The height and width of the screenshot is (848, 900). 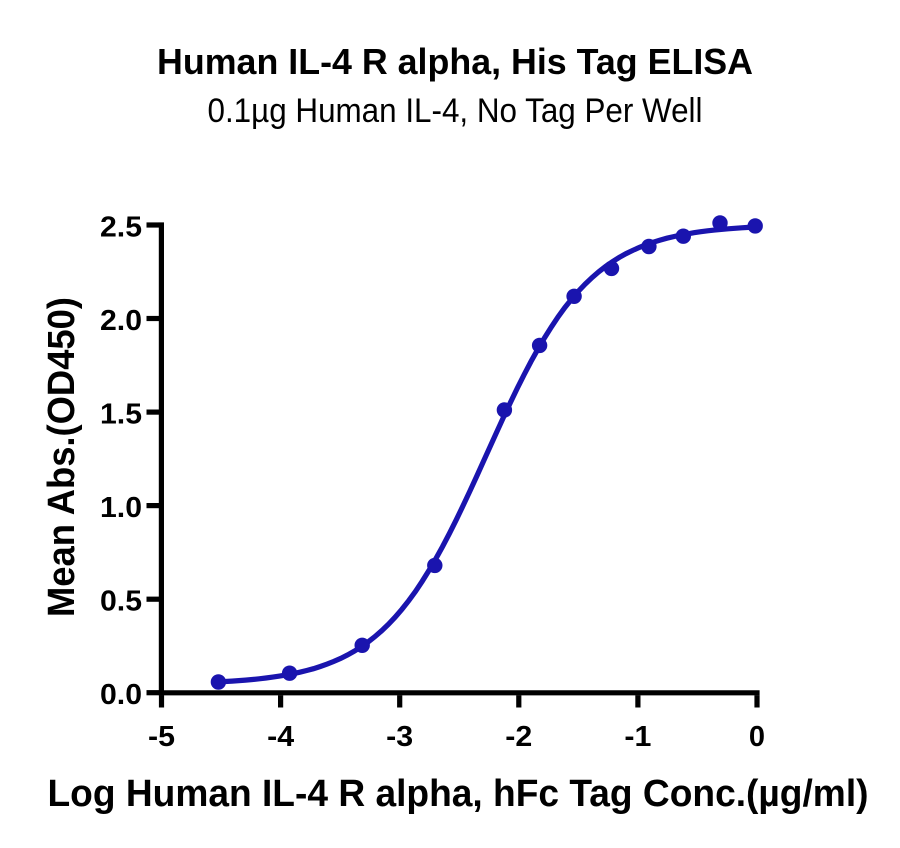 What do you see at coordinates (121, 508) in the screenshot?
I see `svg-text: 1.0` at bounding box center [121, 508].